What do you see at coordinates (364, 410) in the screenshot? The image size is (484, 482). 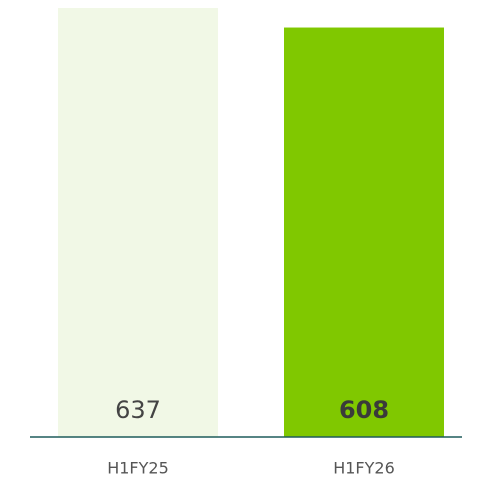 I see `value-label: 608` at bounding box center [364, 410].